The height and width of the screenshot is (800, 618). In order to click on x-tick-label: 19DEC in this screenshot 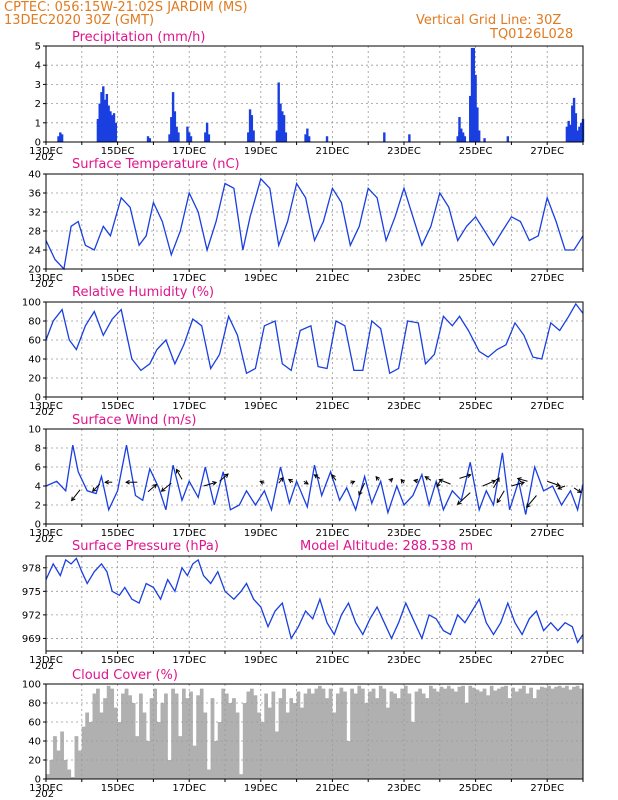, I will do `click(261, 533)`.